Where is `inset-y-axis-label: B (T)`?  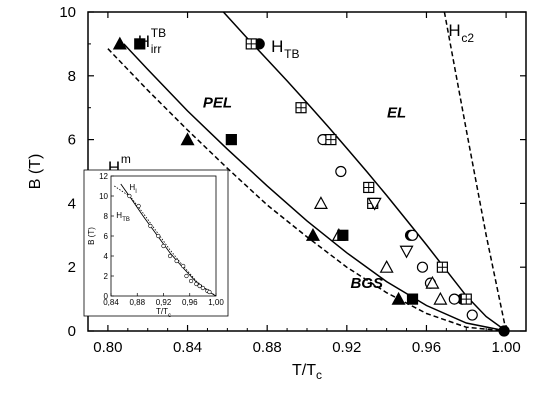 inset-y-axis-label: B (T) is located at coordinates (91, 236).